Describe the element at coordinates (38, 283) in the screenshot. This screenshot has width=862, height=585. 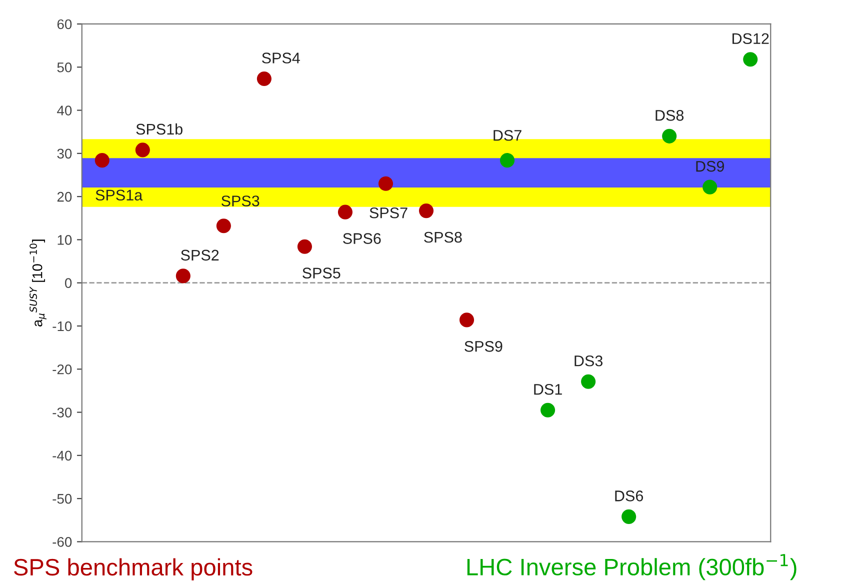
I see `y-axis-title: a$_{μ}$$^{SUSY}$ [10$^{−10}$]` at that location.